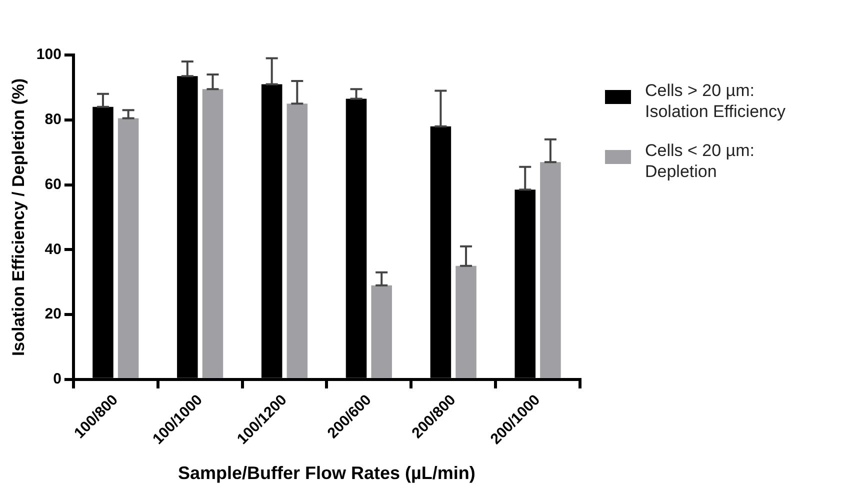 Image resolution: width=858 pixels, height=494 pixels. Describe the element at coordinates (57, 379) in the screenshot. I see `y-tick-label: 0` at that location.